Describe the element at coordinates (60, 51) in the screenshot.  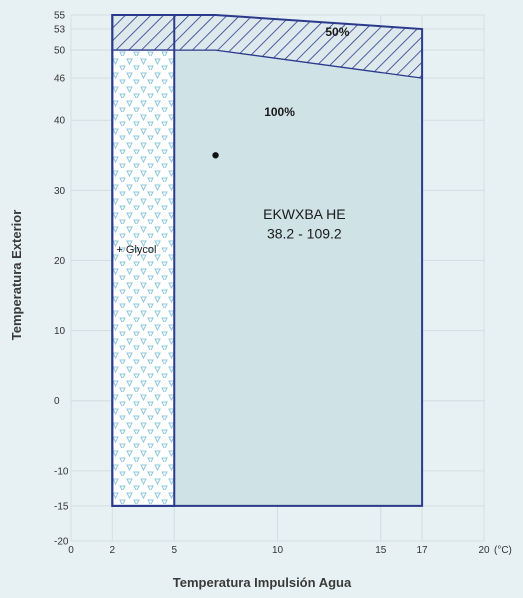
I see `y-tick-label: 50` at that location.